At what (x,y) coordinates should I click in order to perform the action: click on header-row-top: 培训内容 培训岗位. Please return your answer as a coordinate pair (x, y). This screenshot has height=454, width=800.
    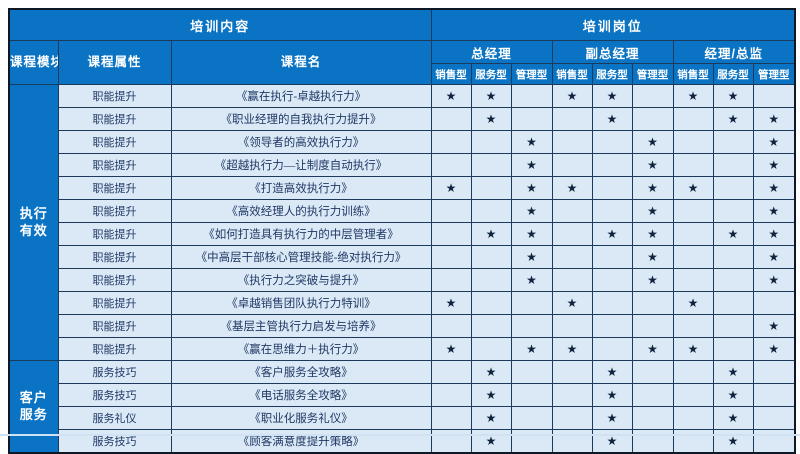
    Looking at the image, I should click on (402, 24).